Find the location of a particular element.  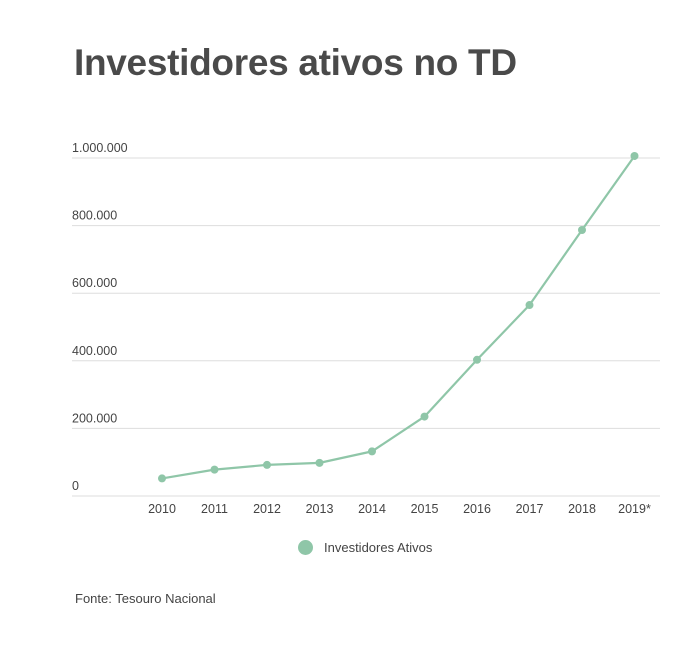

legend-swatch is located at coordinates (305, 547).